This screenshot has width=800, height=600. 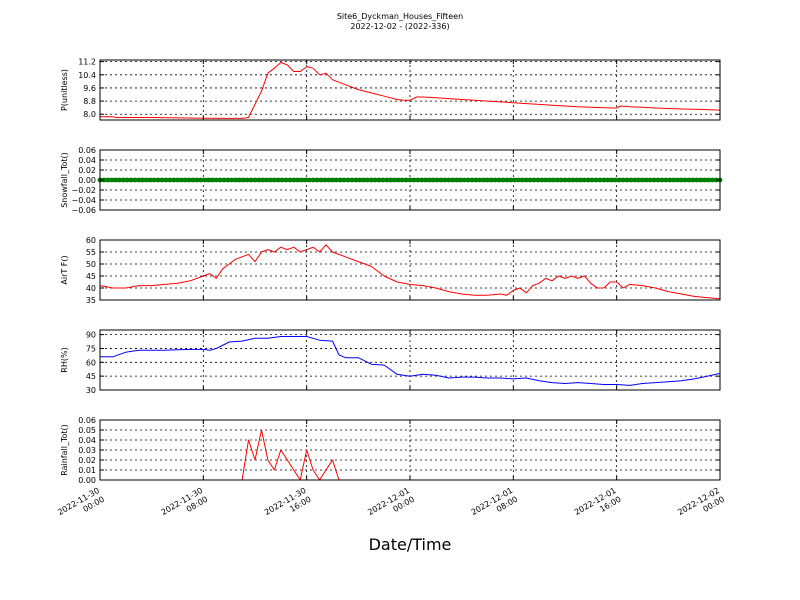 I want to click on y-tick-label: −0.04, so click(x=83, y=200).